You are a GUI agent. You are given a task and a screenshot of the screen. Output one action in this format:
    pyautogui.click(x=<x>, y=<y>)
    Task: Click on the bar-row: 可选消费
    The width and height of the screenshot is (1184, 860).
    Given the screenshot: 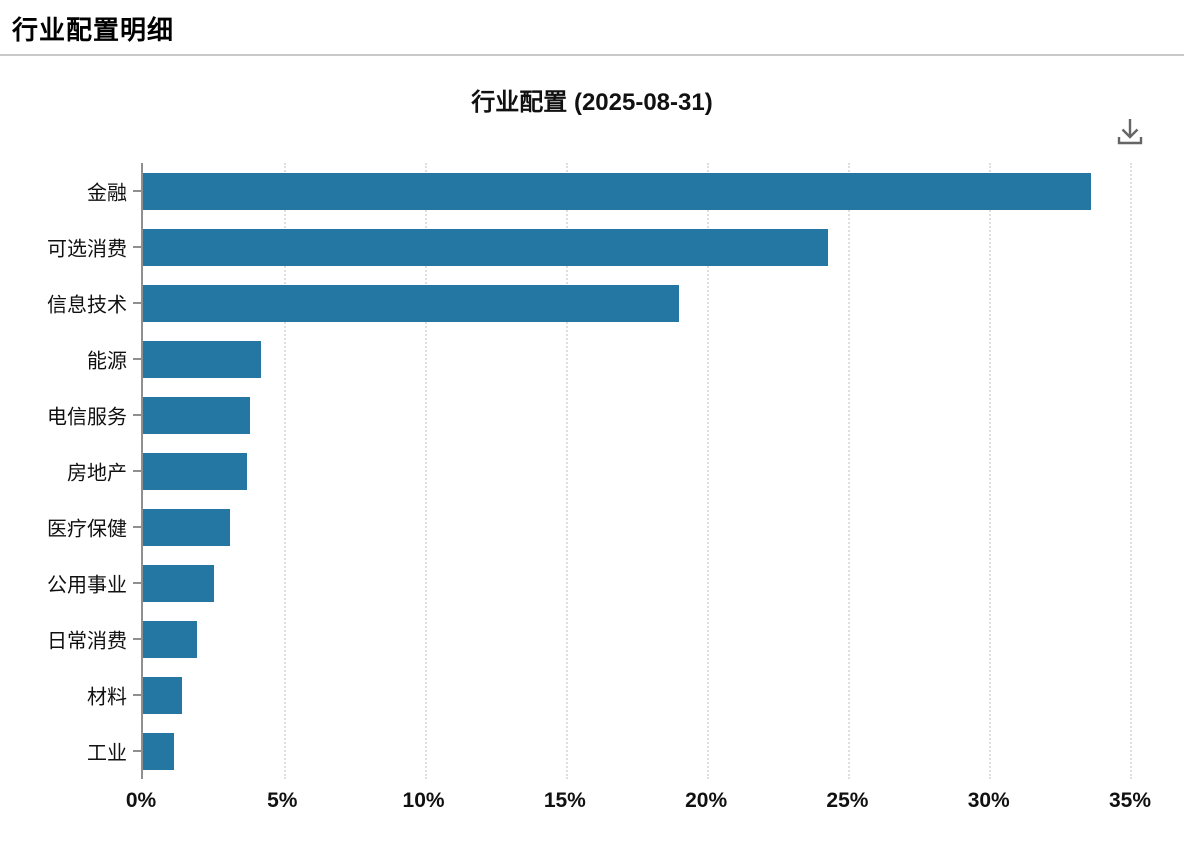 What is the action you would take?
    pyautogui.click(x=588, y=247)
    